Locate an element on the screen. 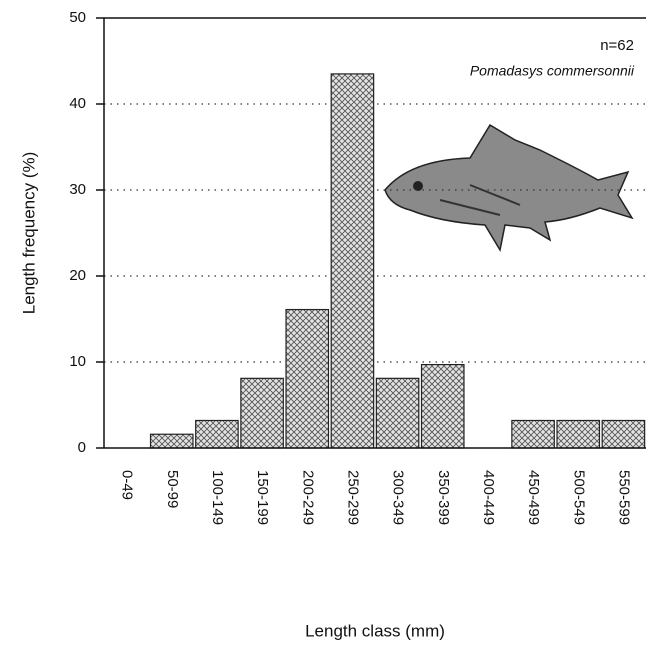 The height and width of the screenshot is (648, 648). y-tick-label: 40 is located at coordinates (77, 103).